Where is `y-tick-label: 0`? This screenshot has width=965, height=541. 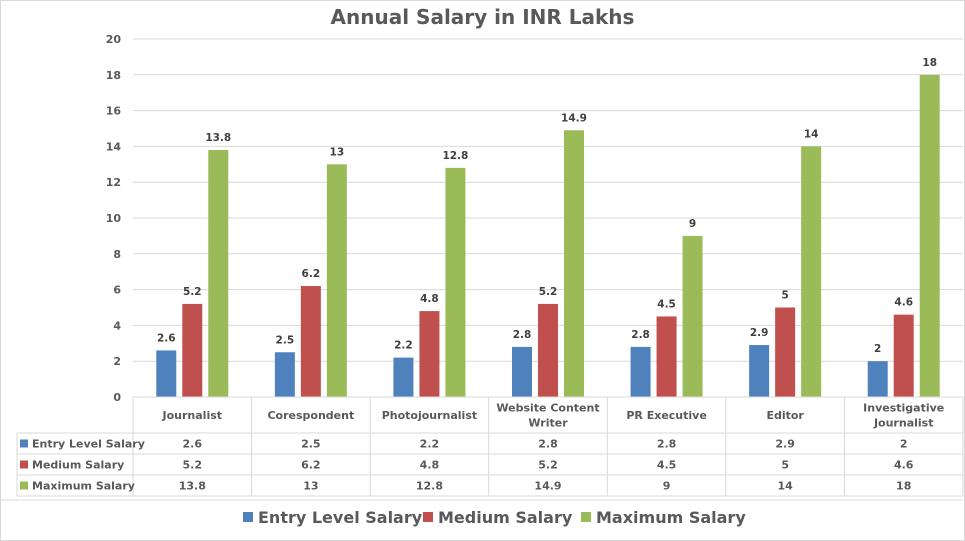
y-tick-label: 0 is located at coordinates (117, 397).